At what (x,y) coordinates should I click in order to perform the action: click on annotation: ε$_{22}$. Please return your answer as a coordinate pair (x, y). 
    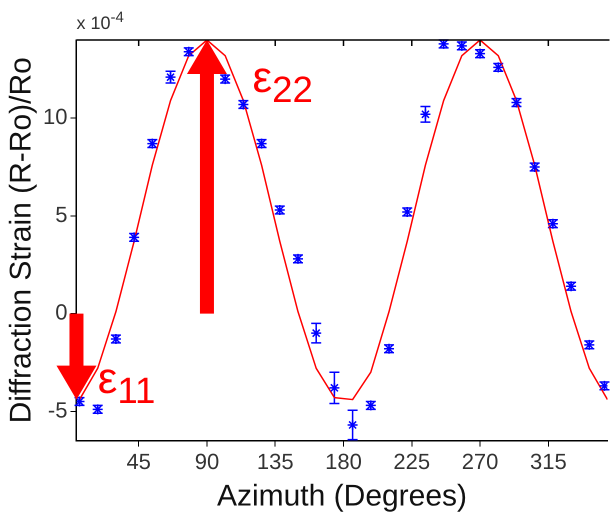
    Looking at the image, I should click on (282, 81).